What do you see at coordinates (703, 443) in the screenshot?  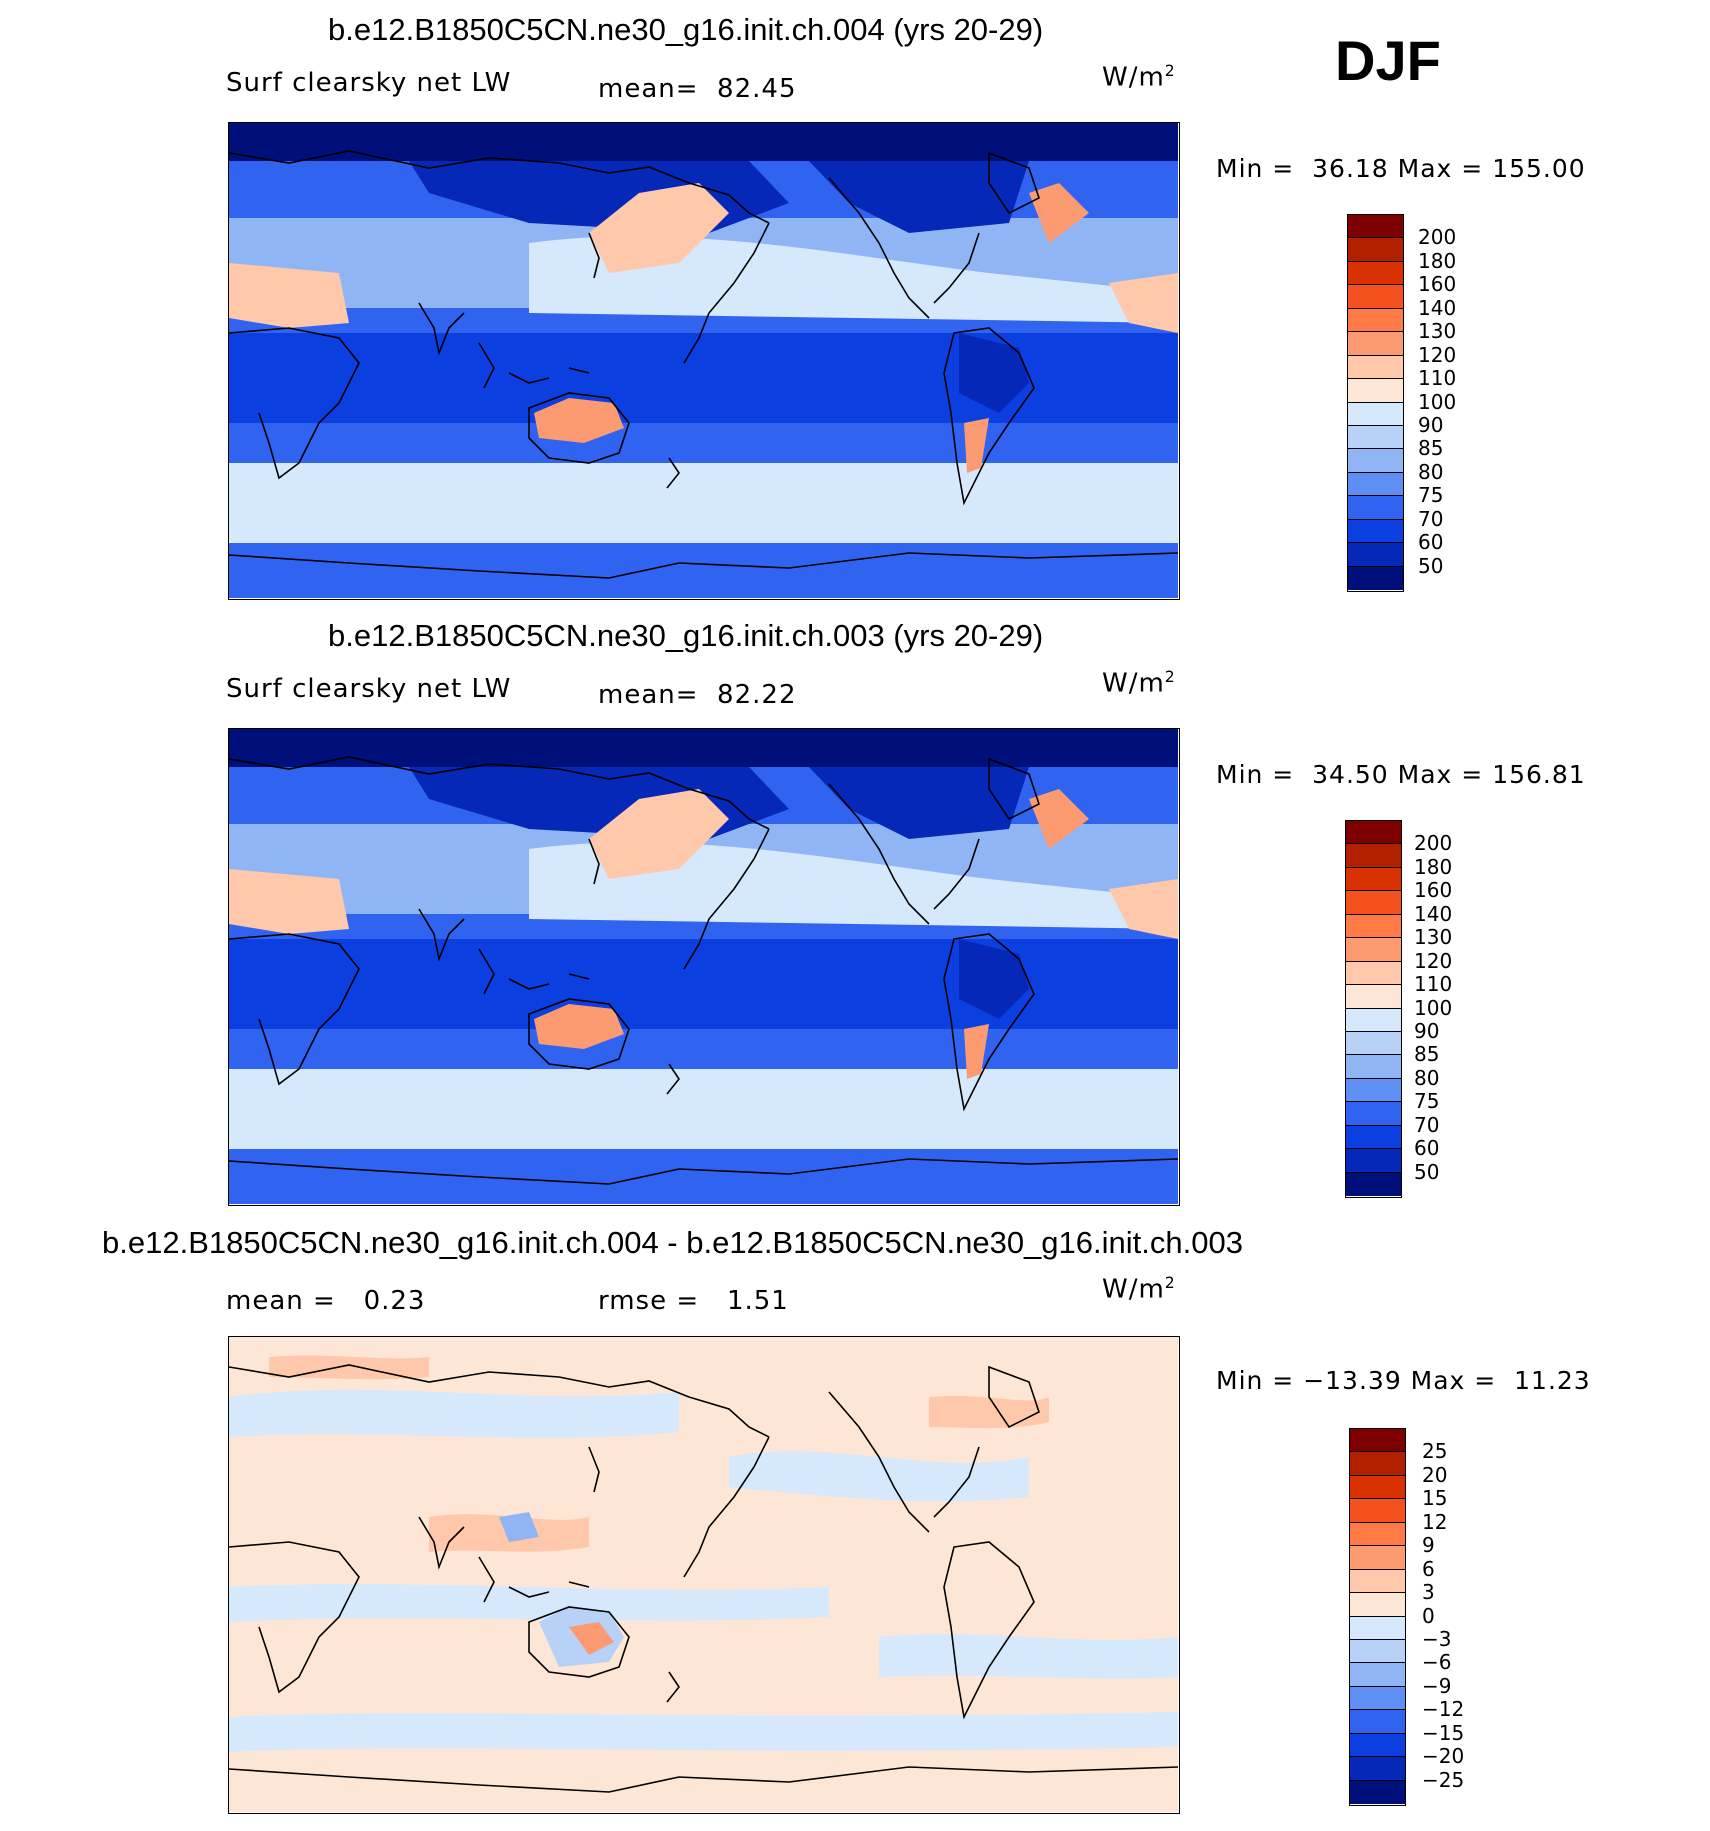 I see `south-tropic-band` at bounding box center [703, 443].